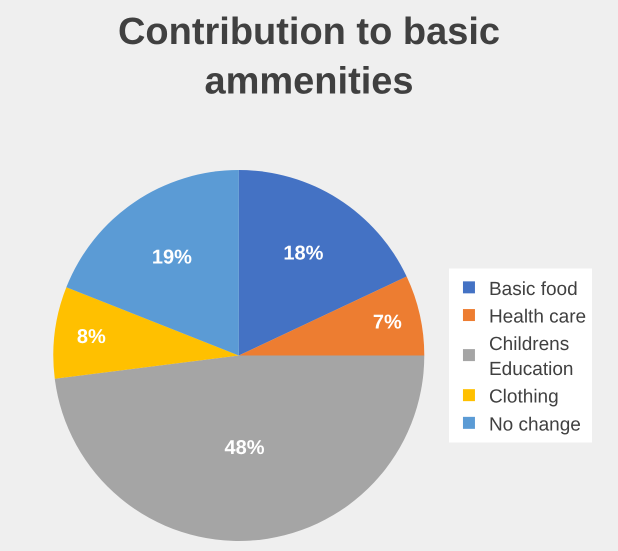 Image resolution: width=618 pixels, height=551 pixels. What do you see at coordinates (531, 357) in the screenshot?
I see `legend-label: Childrens Education` at bounding box center [531, 357].